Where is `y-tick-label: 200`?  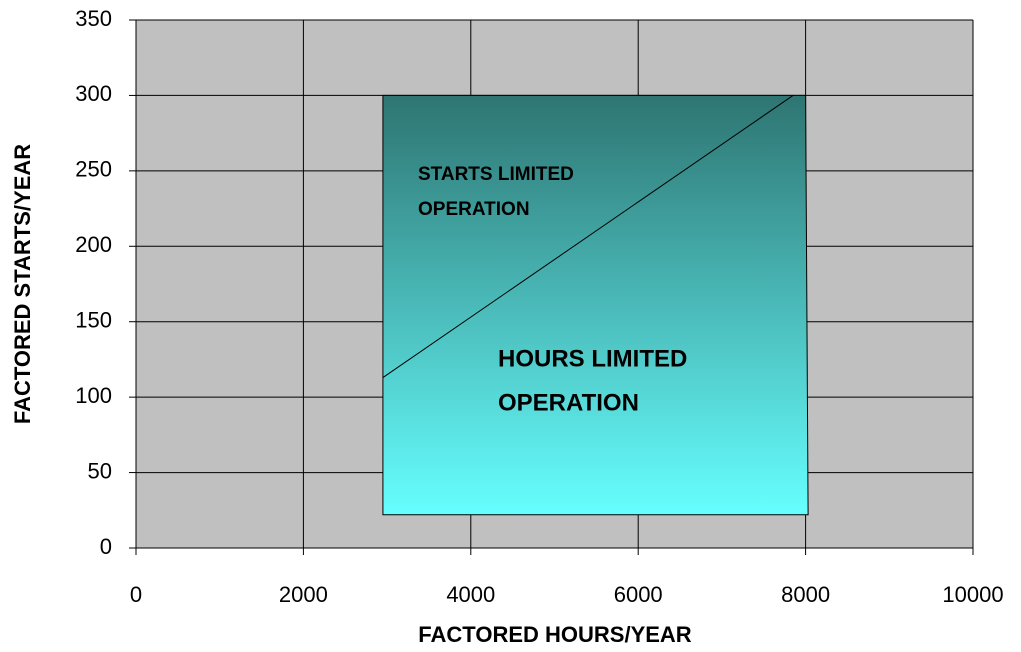
y-tick-label: 200 is located at coordinates (93, 244).